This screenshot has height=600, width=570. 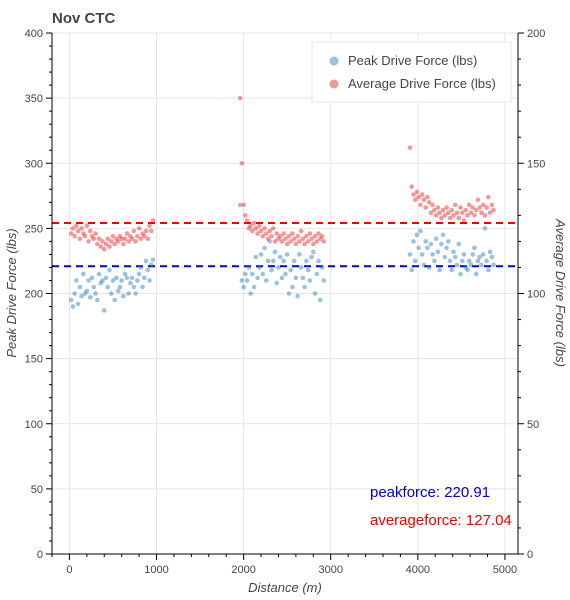 What do you see at coordinates (34, 295) in the screenshot?
I see `y-tick-label: 200` at bounding box center [34, 295].